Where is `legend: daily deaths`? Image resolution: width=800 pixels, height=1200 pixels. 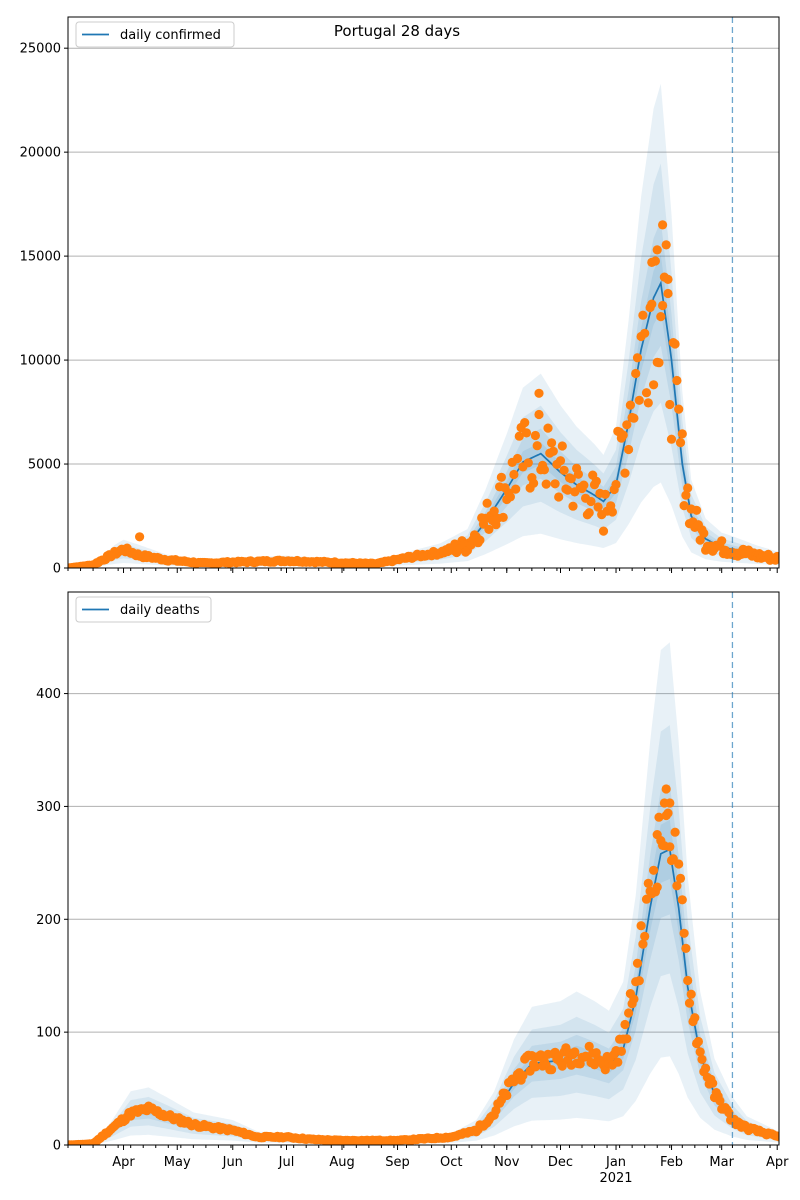
legend: daily deaths is located at coordinates (143, 609).